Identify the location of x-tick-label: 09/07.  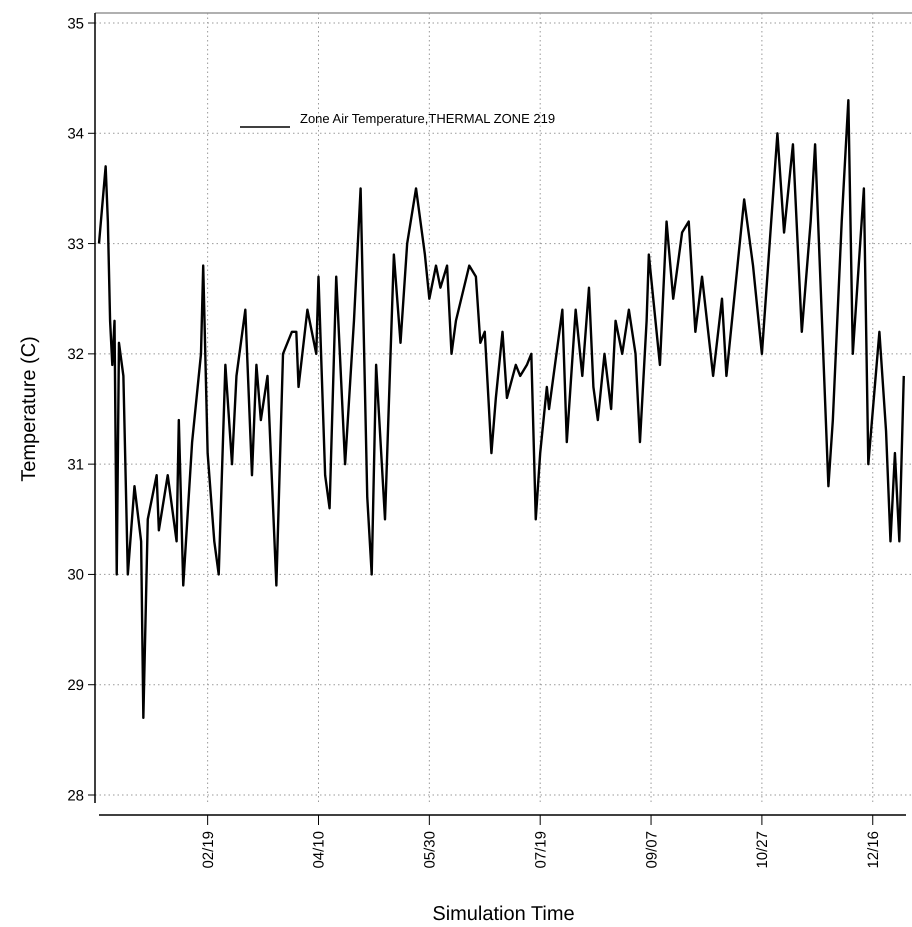
(651, 850).